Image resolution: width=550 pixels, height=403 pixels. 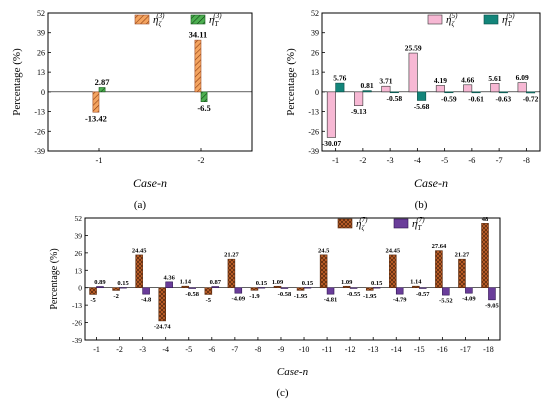 I want to click on y-axis-label: Percentage (%), so click(x=291, y=82).